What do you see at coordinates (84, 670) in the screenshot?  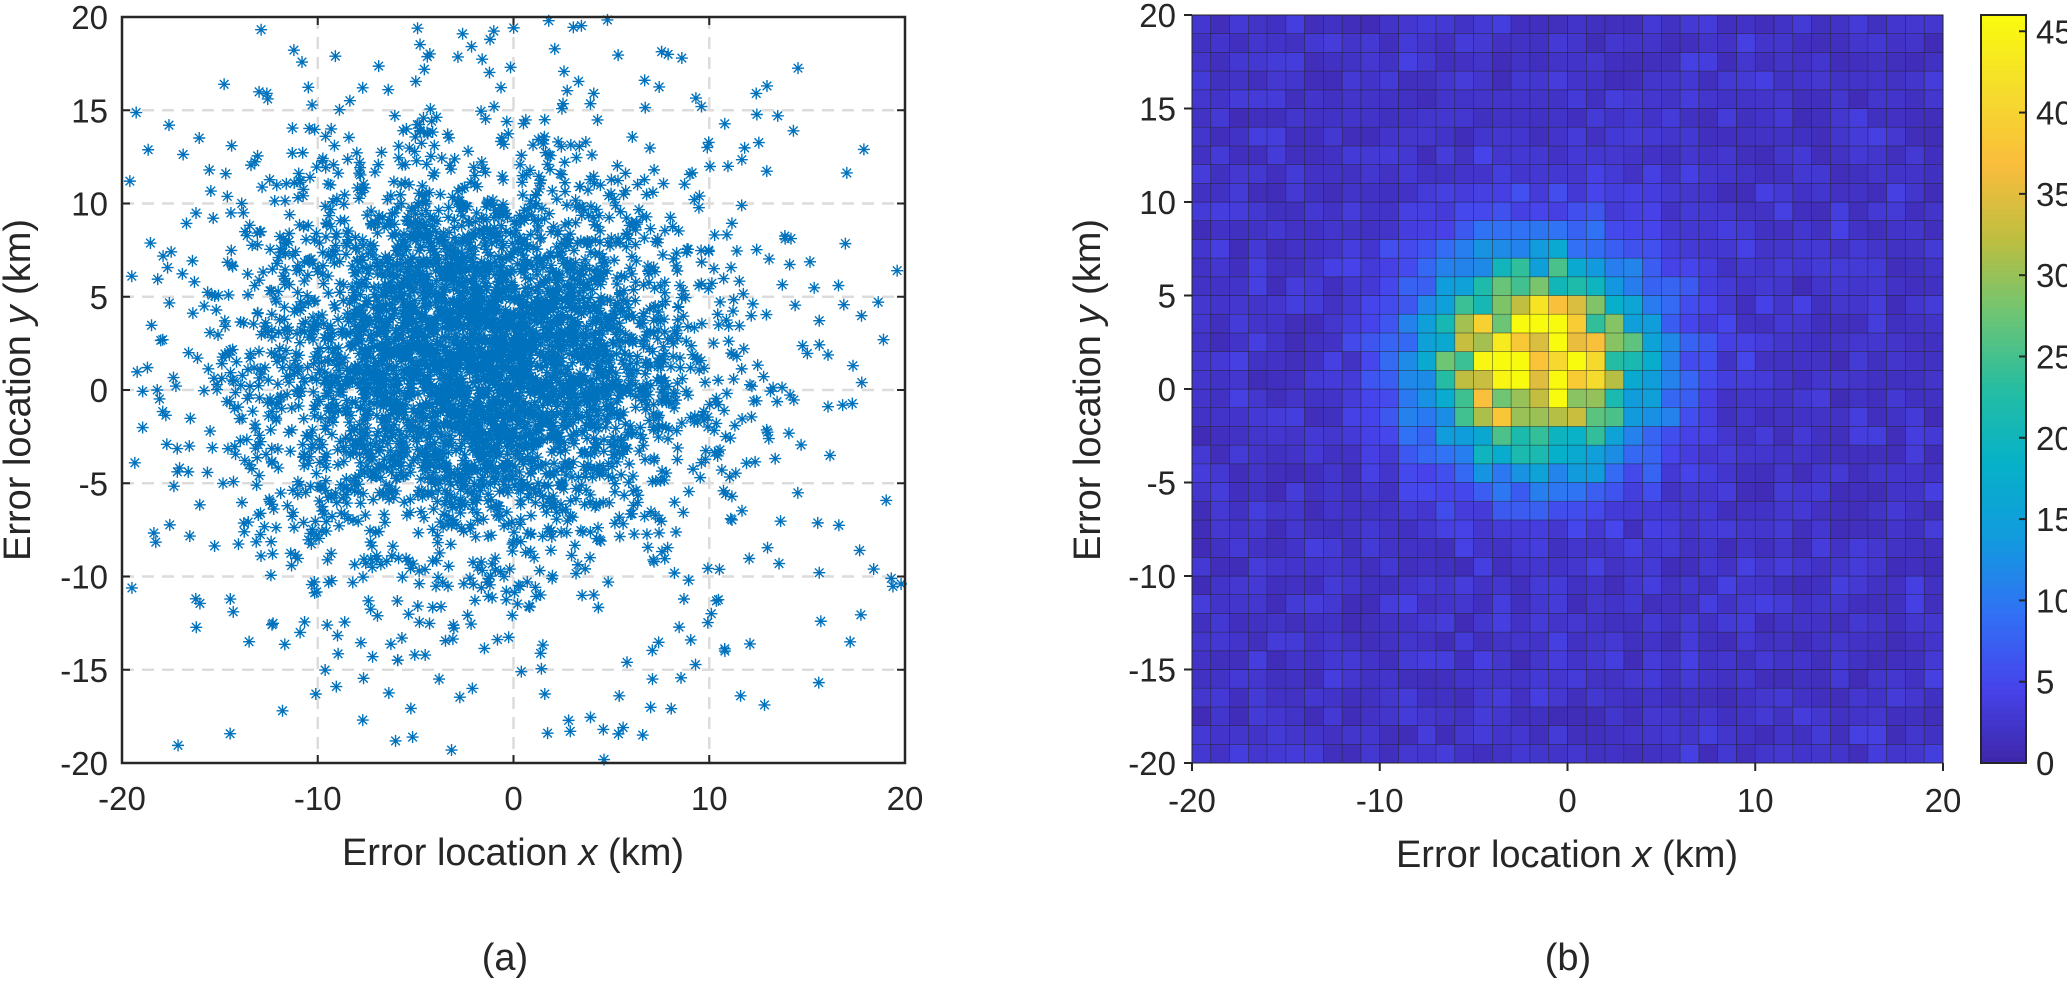 I see `scatter-ytick-label: -15` at bounding box center [84, 670].